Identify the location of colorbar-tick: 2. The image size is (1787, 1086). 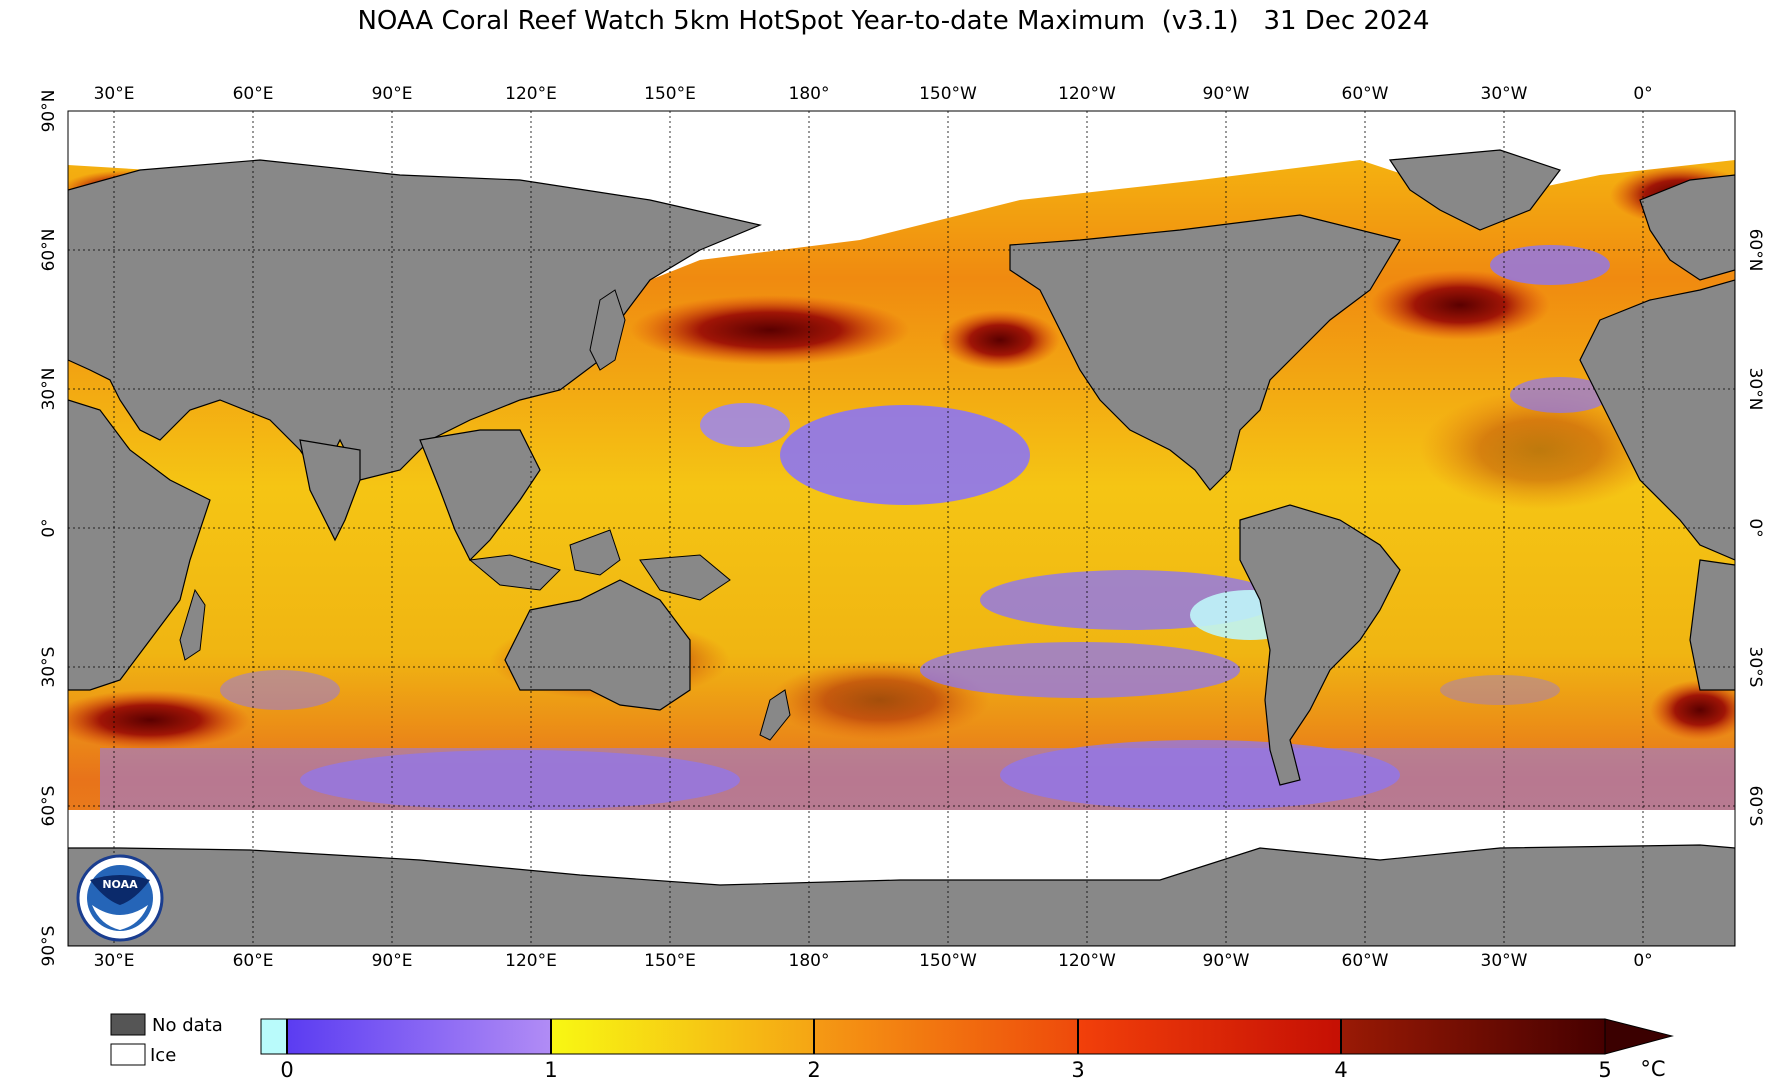
(813, 1070).